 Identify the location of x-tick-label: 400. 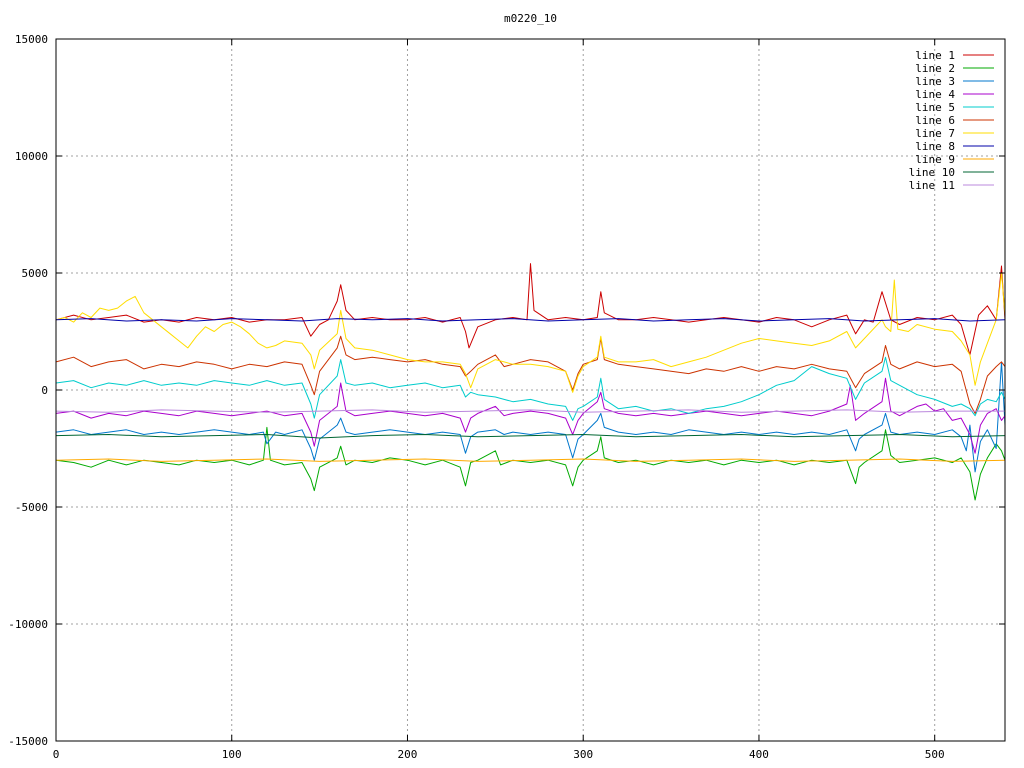
(759, 754).